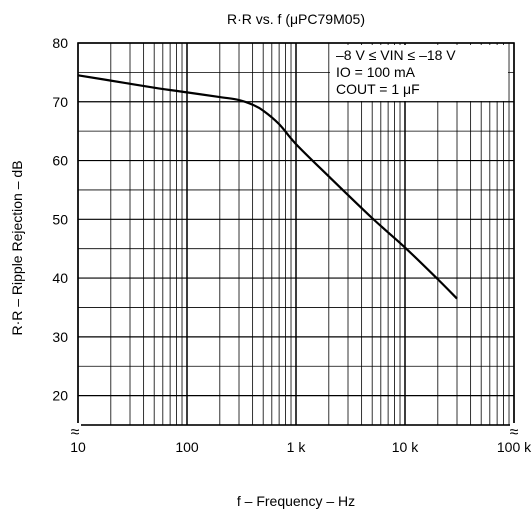 Image resolution: width=532 pixels, height=516 pixels. What do you see at coordinates (60, 396) in the screenshot?
I see `y-tick-label: 20` at bounding box center [60, 396].